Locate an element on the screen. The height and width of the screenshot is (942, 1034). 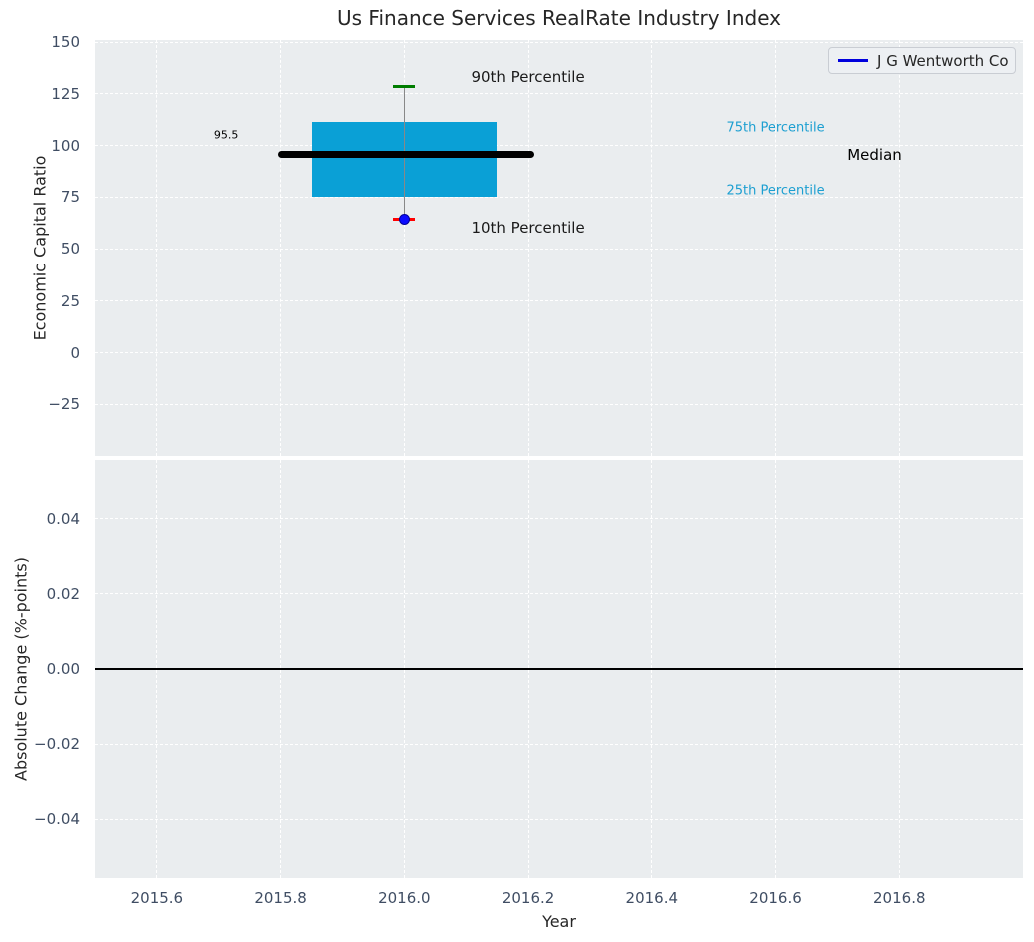
gridline-x-2016.2 is located at coordinates (528, 248).